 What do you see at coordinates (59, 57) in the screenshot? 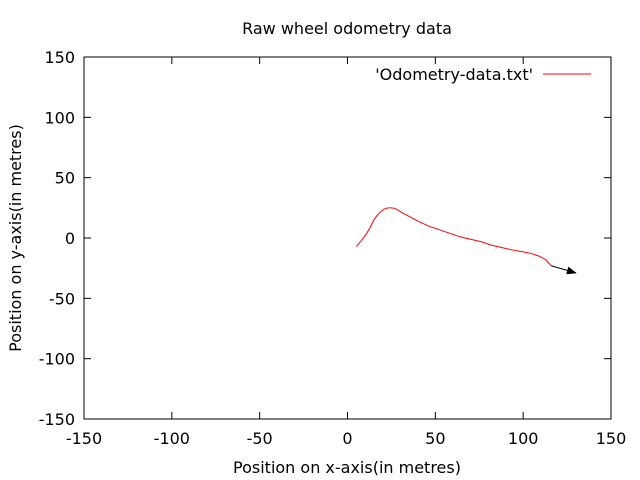
I see `y-tick-label: 150` at bounding box center [59, 57].